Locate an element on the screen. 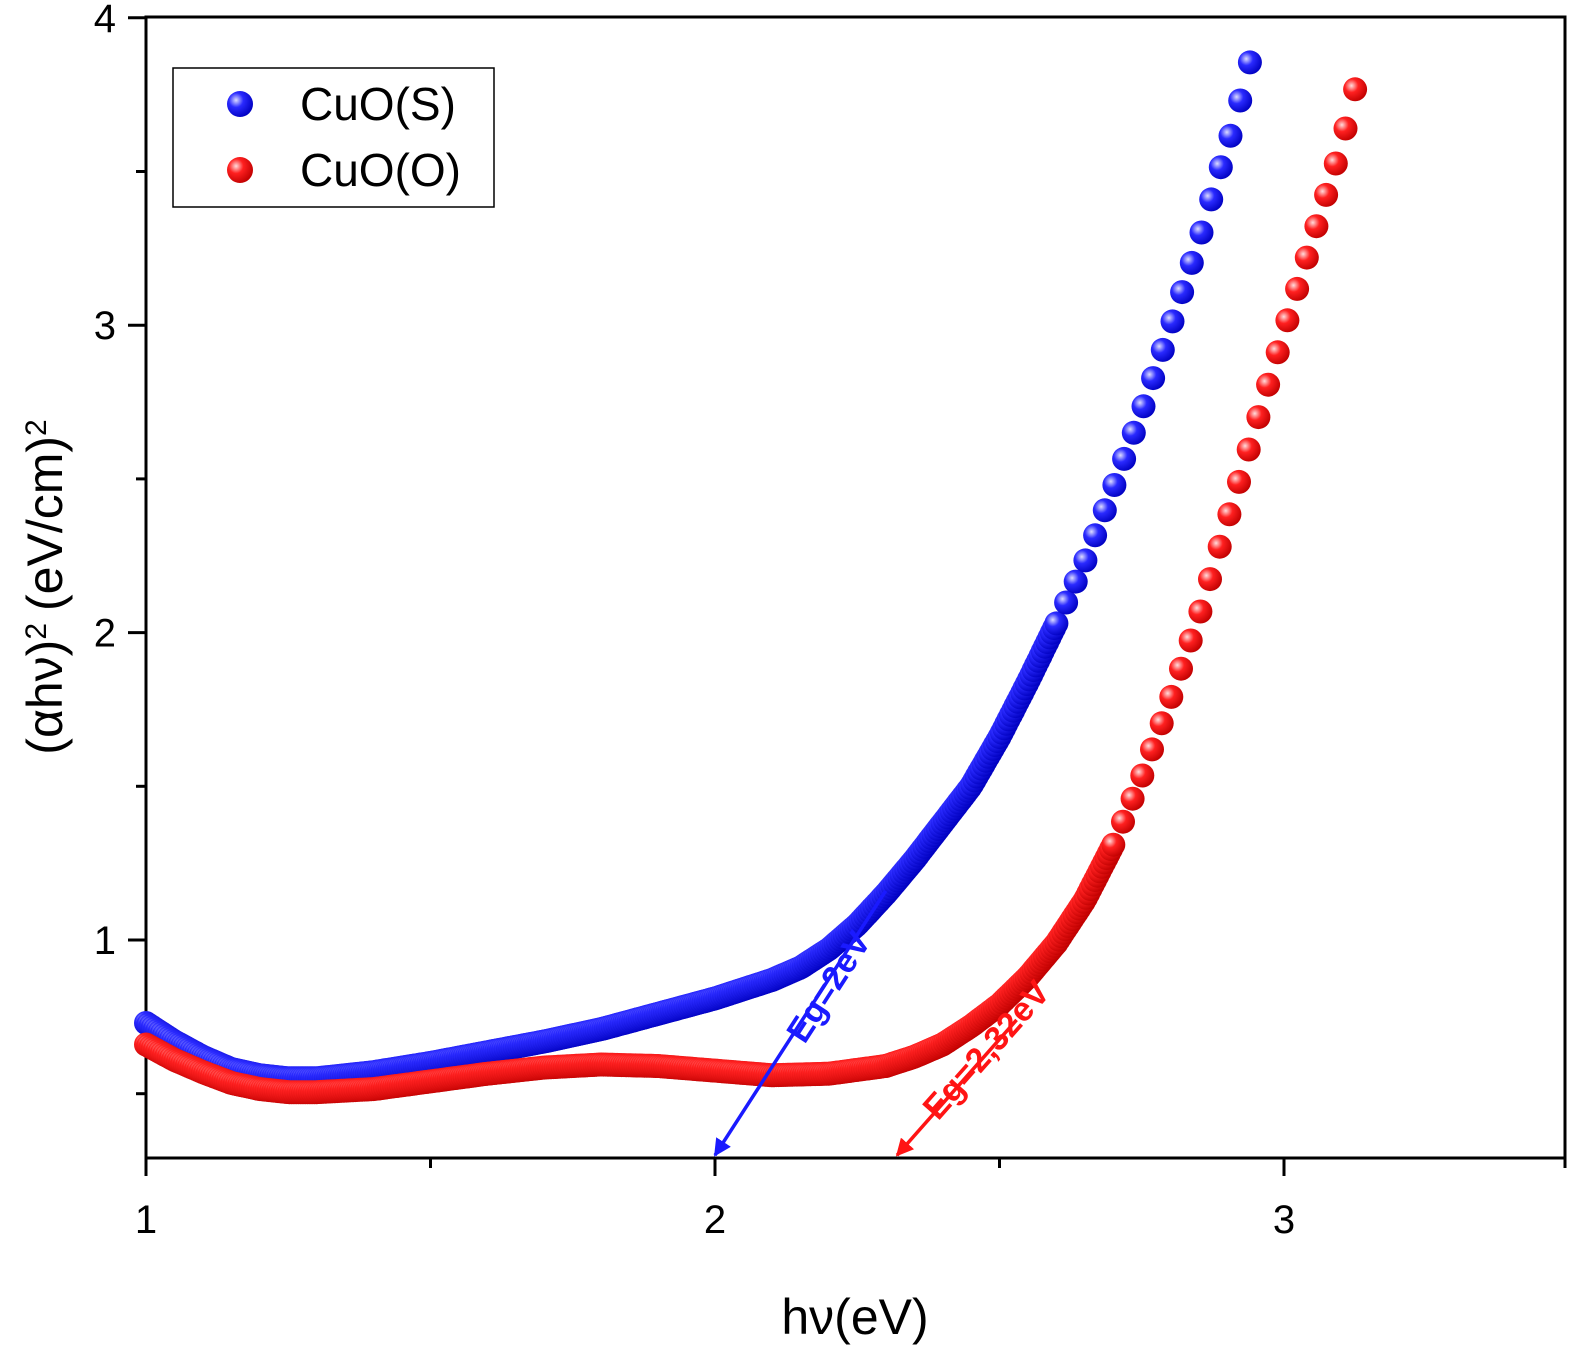 The width and height of the screenshot is (1575, 1351). annotations: Eg=2eV Eg=2,32eV is located at coordinates (885, 1023).